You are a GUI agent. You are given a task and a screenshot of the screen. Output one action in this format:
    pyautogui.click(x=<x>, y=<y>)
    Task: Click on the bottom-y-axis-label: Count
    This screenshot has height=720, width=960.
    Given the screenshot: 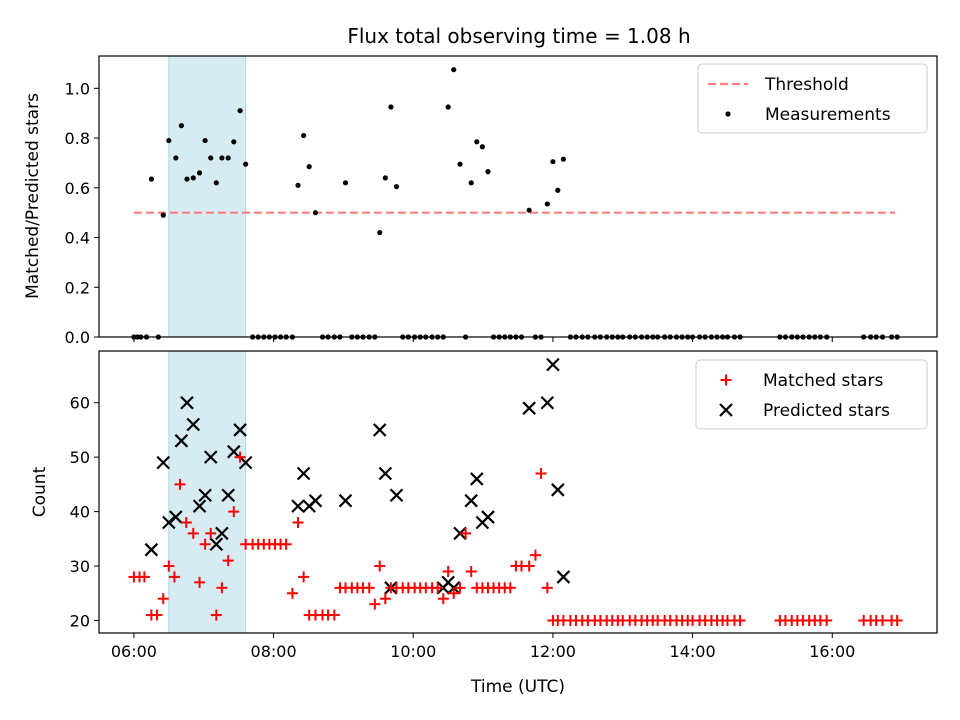 What is the action you would take?
    pyautogui.click(x=40, y=491)
    